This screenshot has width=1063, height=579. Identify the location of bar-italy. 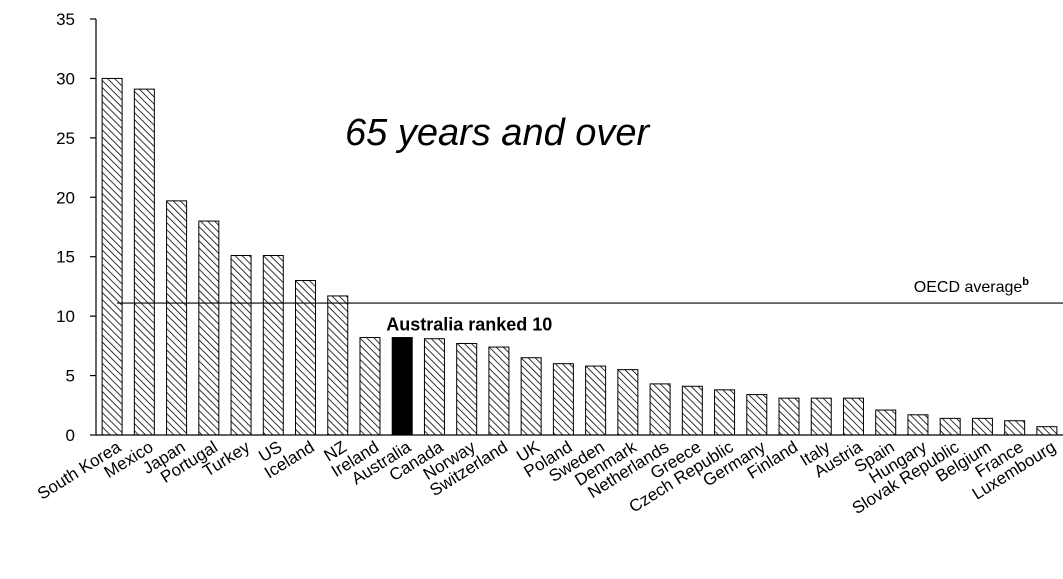
(821, 416).